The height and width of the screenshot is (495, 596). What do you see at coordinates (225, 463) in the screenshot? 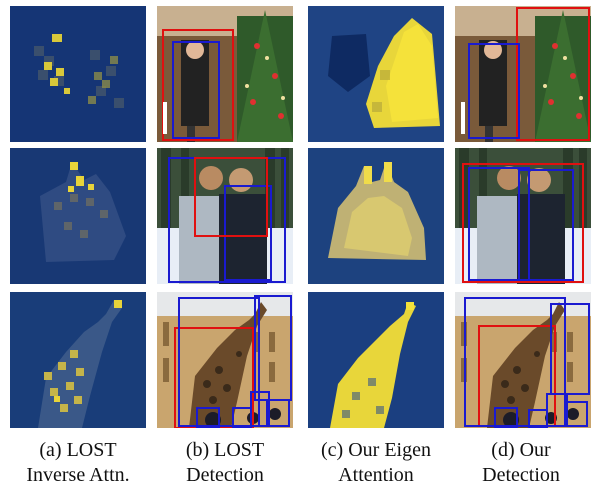
I see `caption-b: (b) LOST Detection` at bounding box center [225, 463].